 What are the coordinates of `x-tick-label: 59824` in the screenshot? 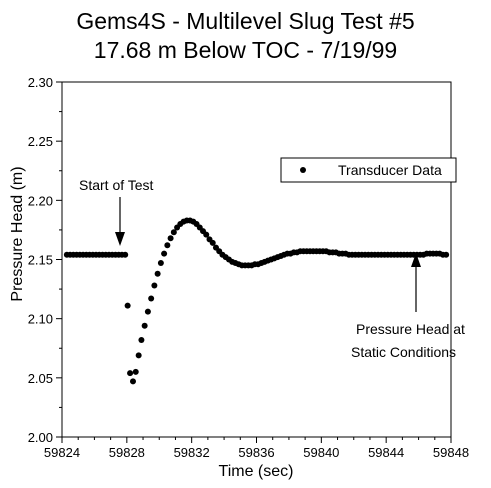 It's located at (62, 452).